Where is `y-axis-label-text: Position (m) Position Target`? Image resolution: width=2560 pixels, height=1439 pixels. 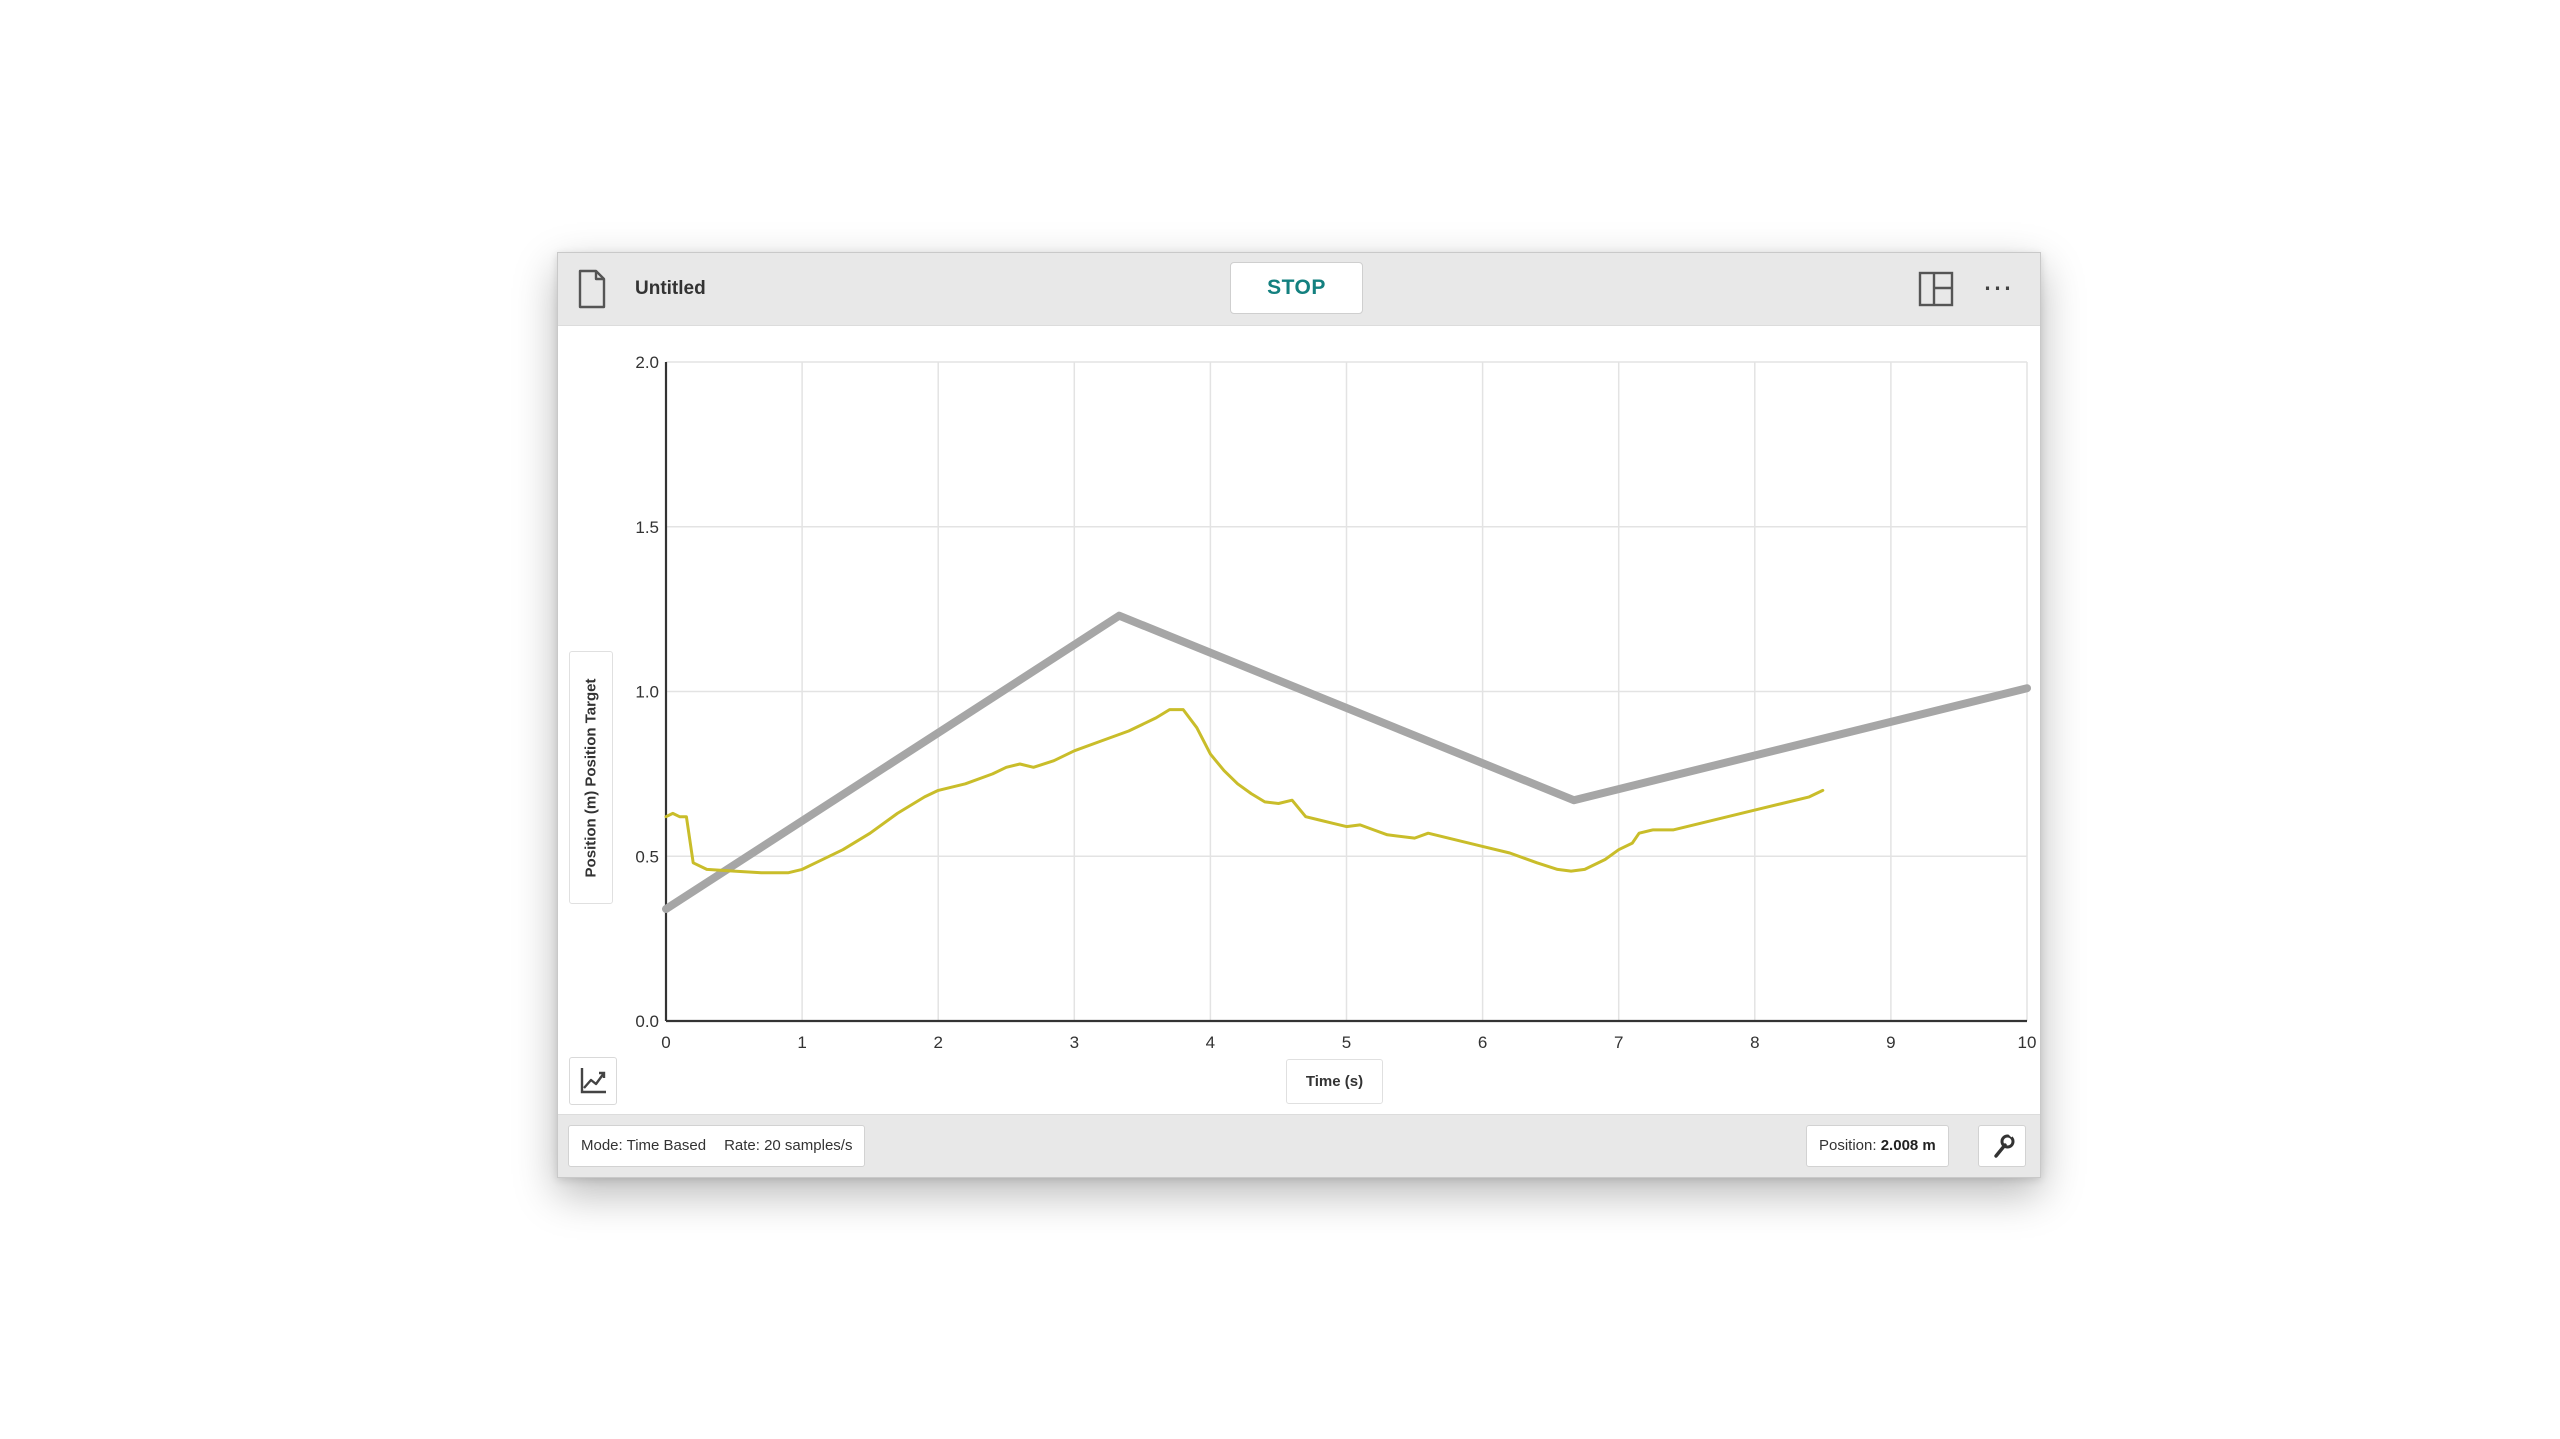
y-axis-label-text: Position (m) Position Target is located at coordinates (591, 777).